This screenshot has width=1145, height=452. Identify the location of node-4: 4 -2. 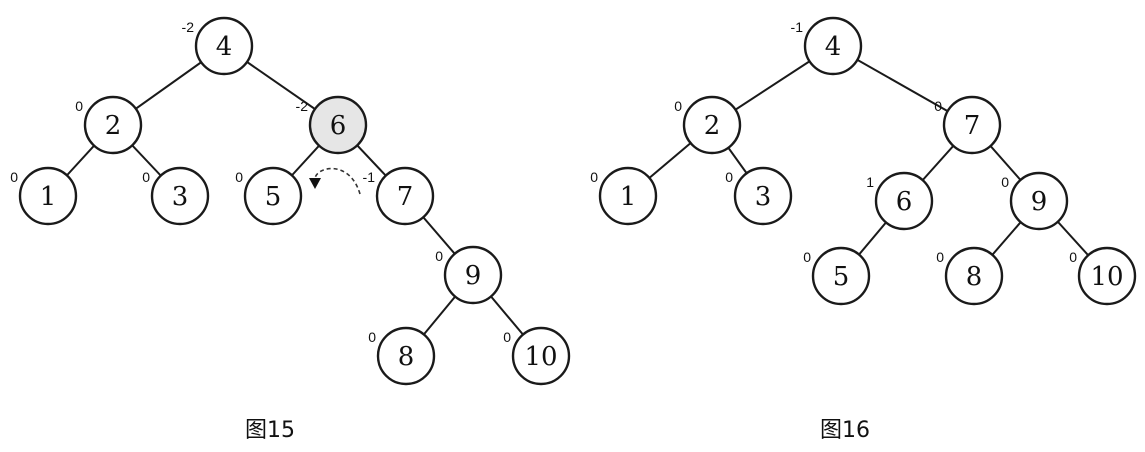
(218, 46).